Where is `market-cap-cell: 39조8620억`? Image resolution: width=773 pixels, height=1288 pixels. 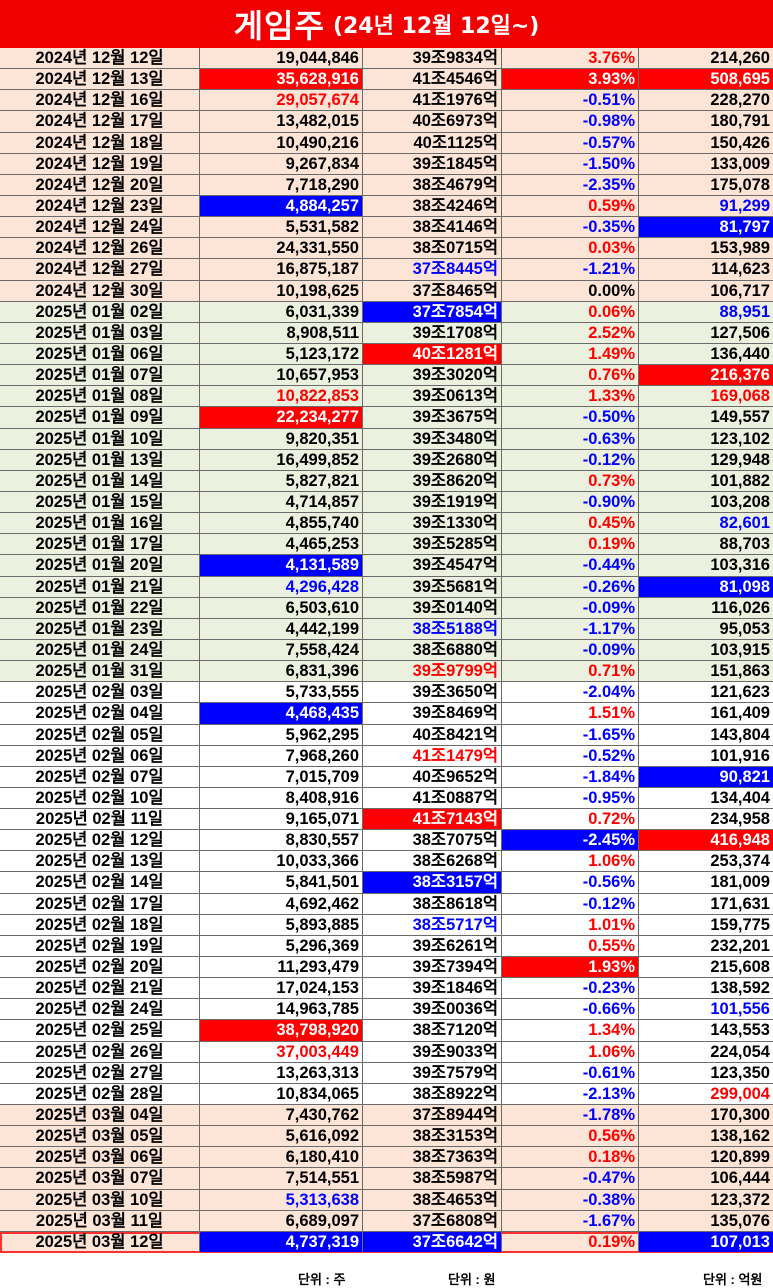
market-cap-cell: 39조8620억 is located at coordinates (432, 480).